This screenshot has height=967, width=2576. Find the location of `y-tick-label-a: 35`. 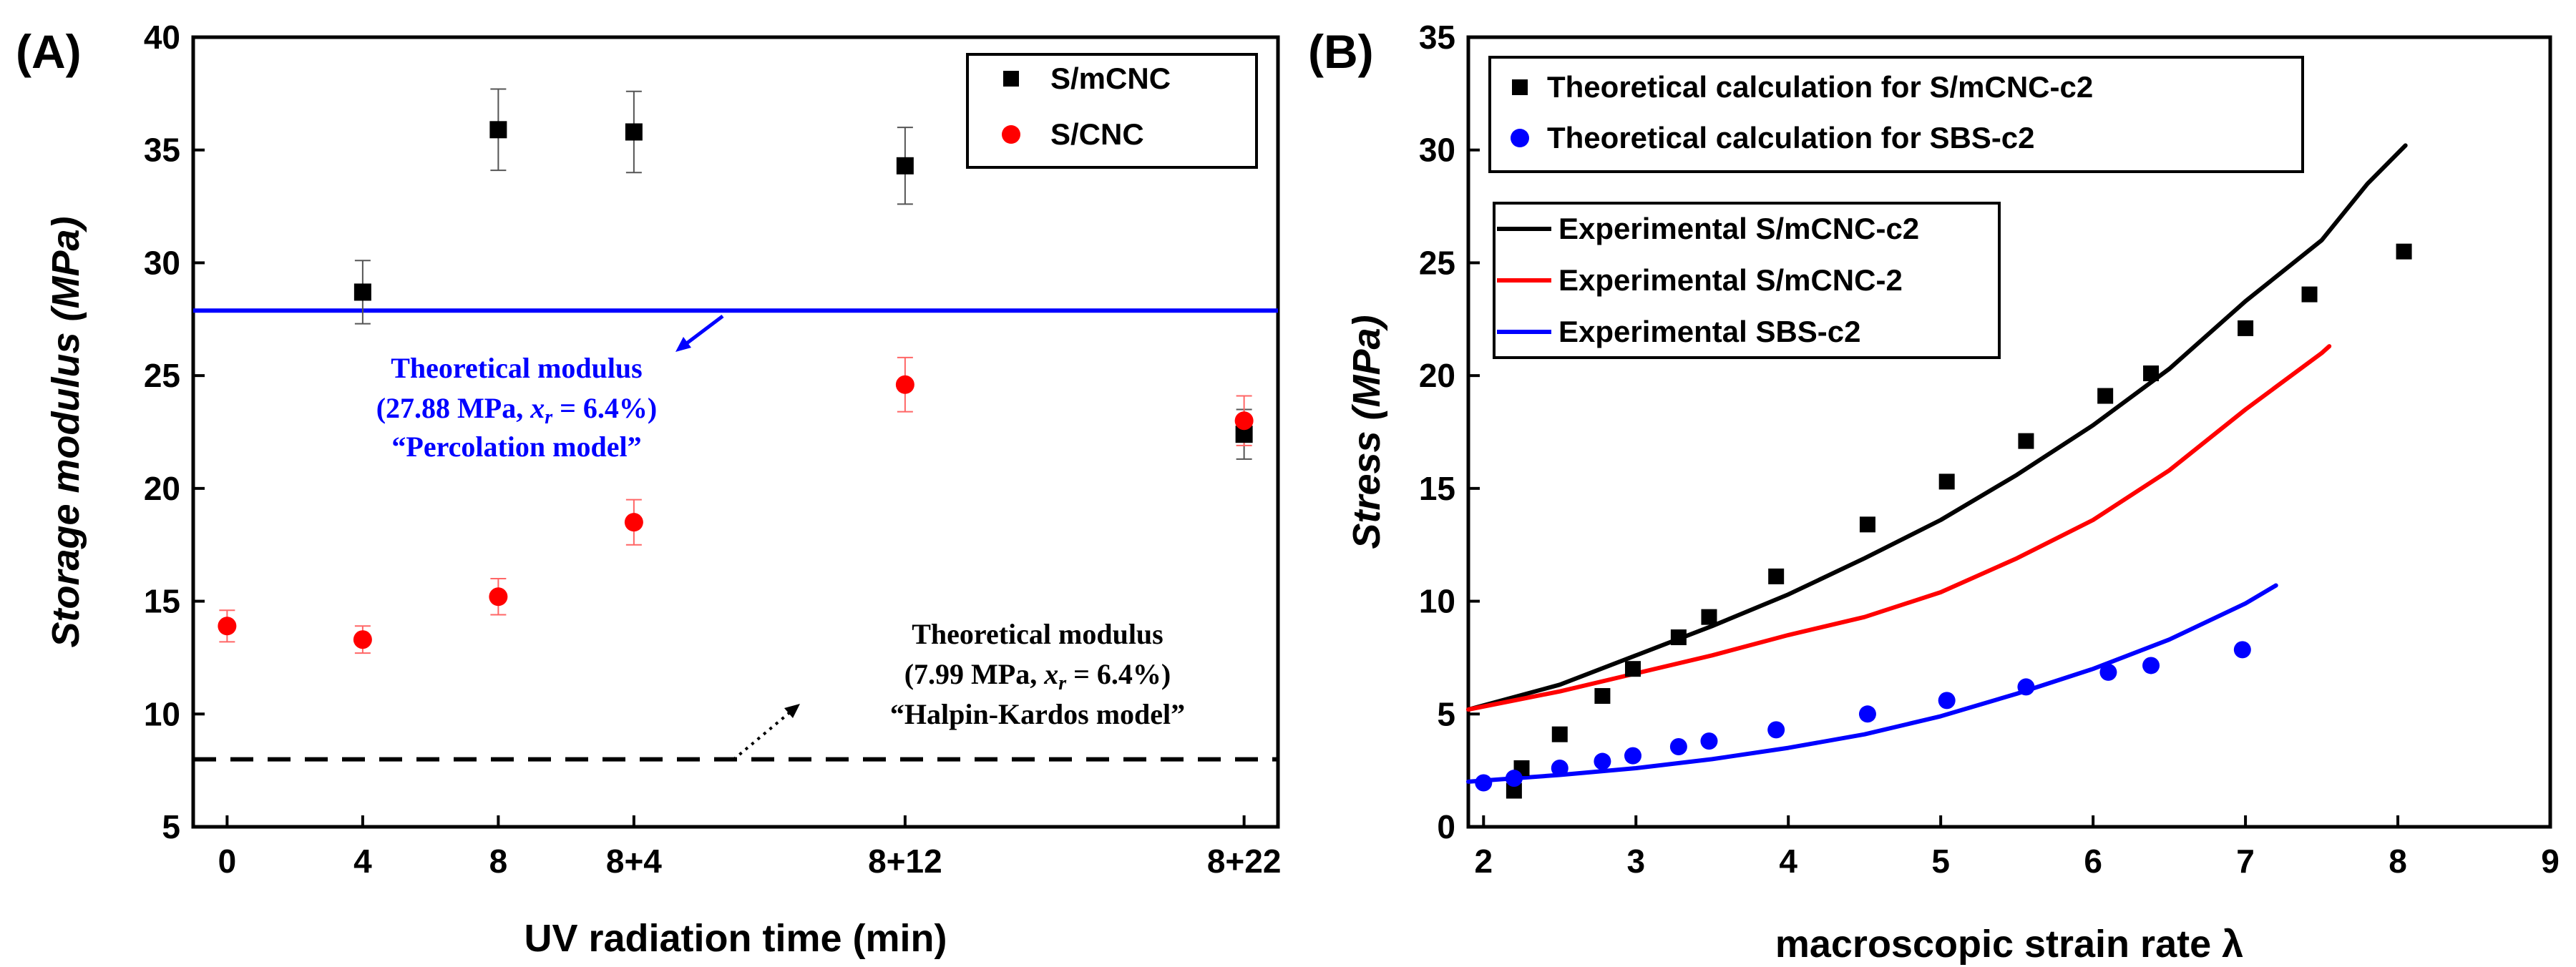

y-tick-label-a: 35 is located at coordinates (162, 150).